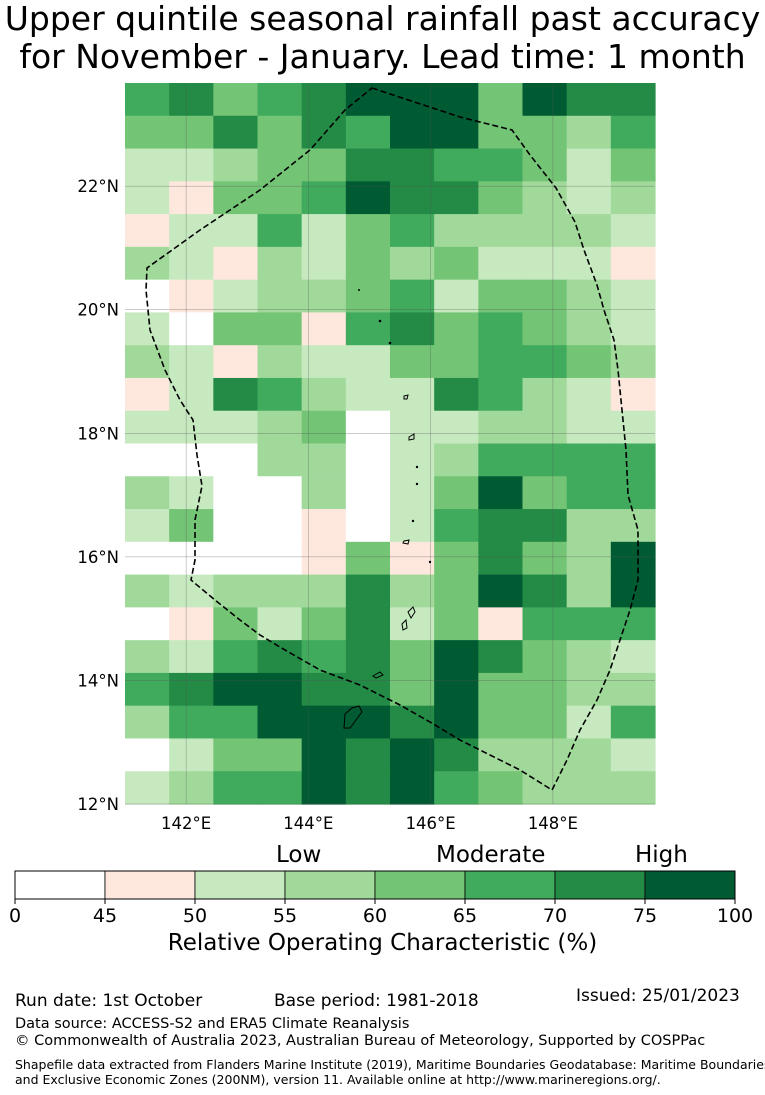 The width and height of the screenshot is (765, 1095). Describe the element at coordinates (98, 804) in the screenshot. I see `latitude-tick-label: 12°N` at that location.